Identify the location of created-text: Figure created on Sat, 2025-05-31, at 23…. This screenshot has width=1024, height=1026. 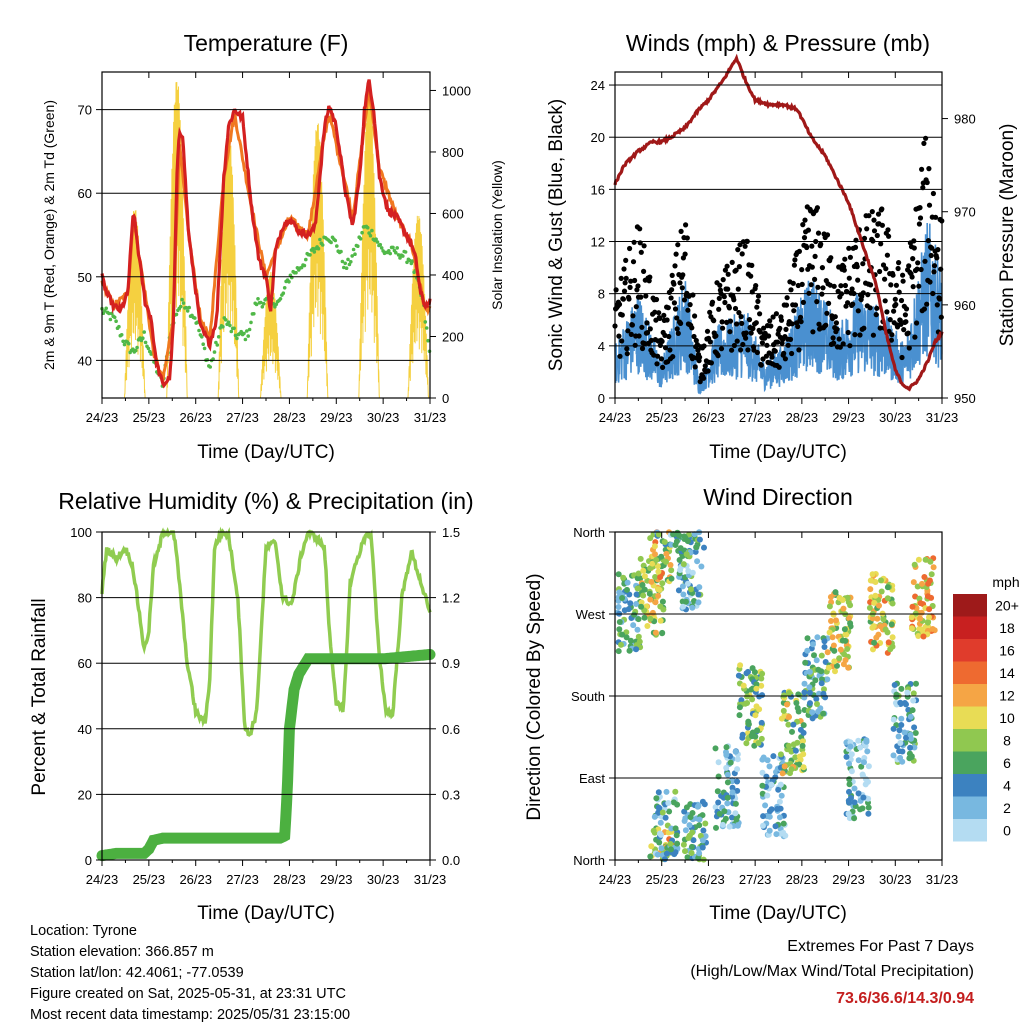
(188, 994).